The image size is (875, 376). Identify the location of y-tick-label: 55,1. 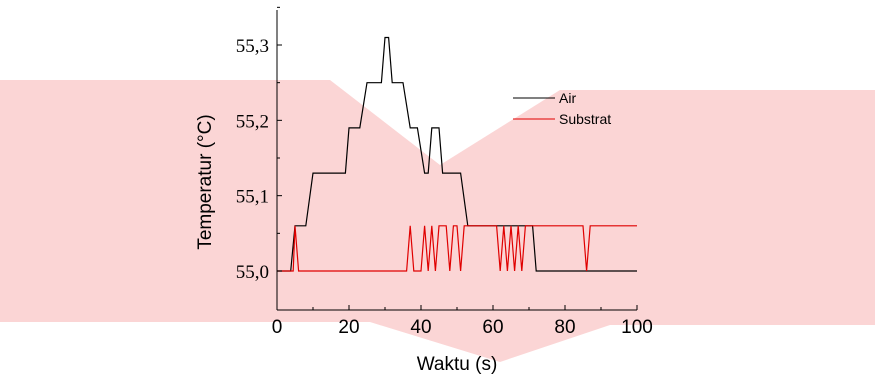
(252, 197).